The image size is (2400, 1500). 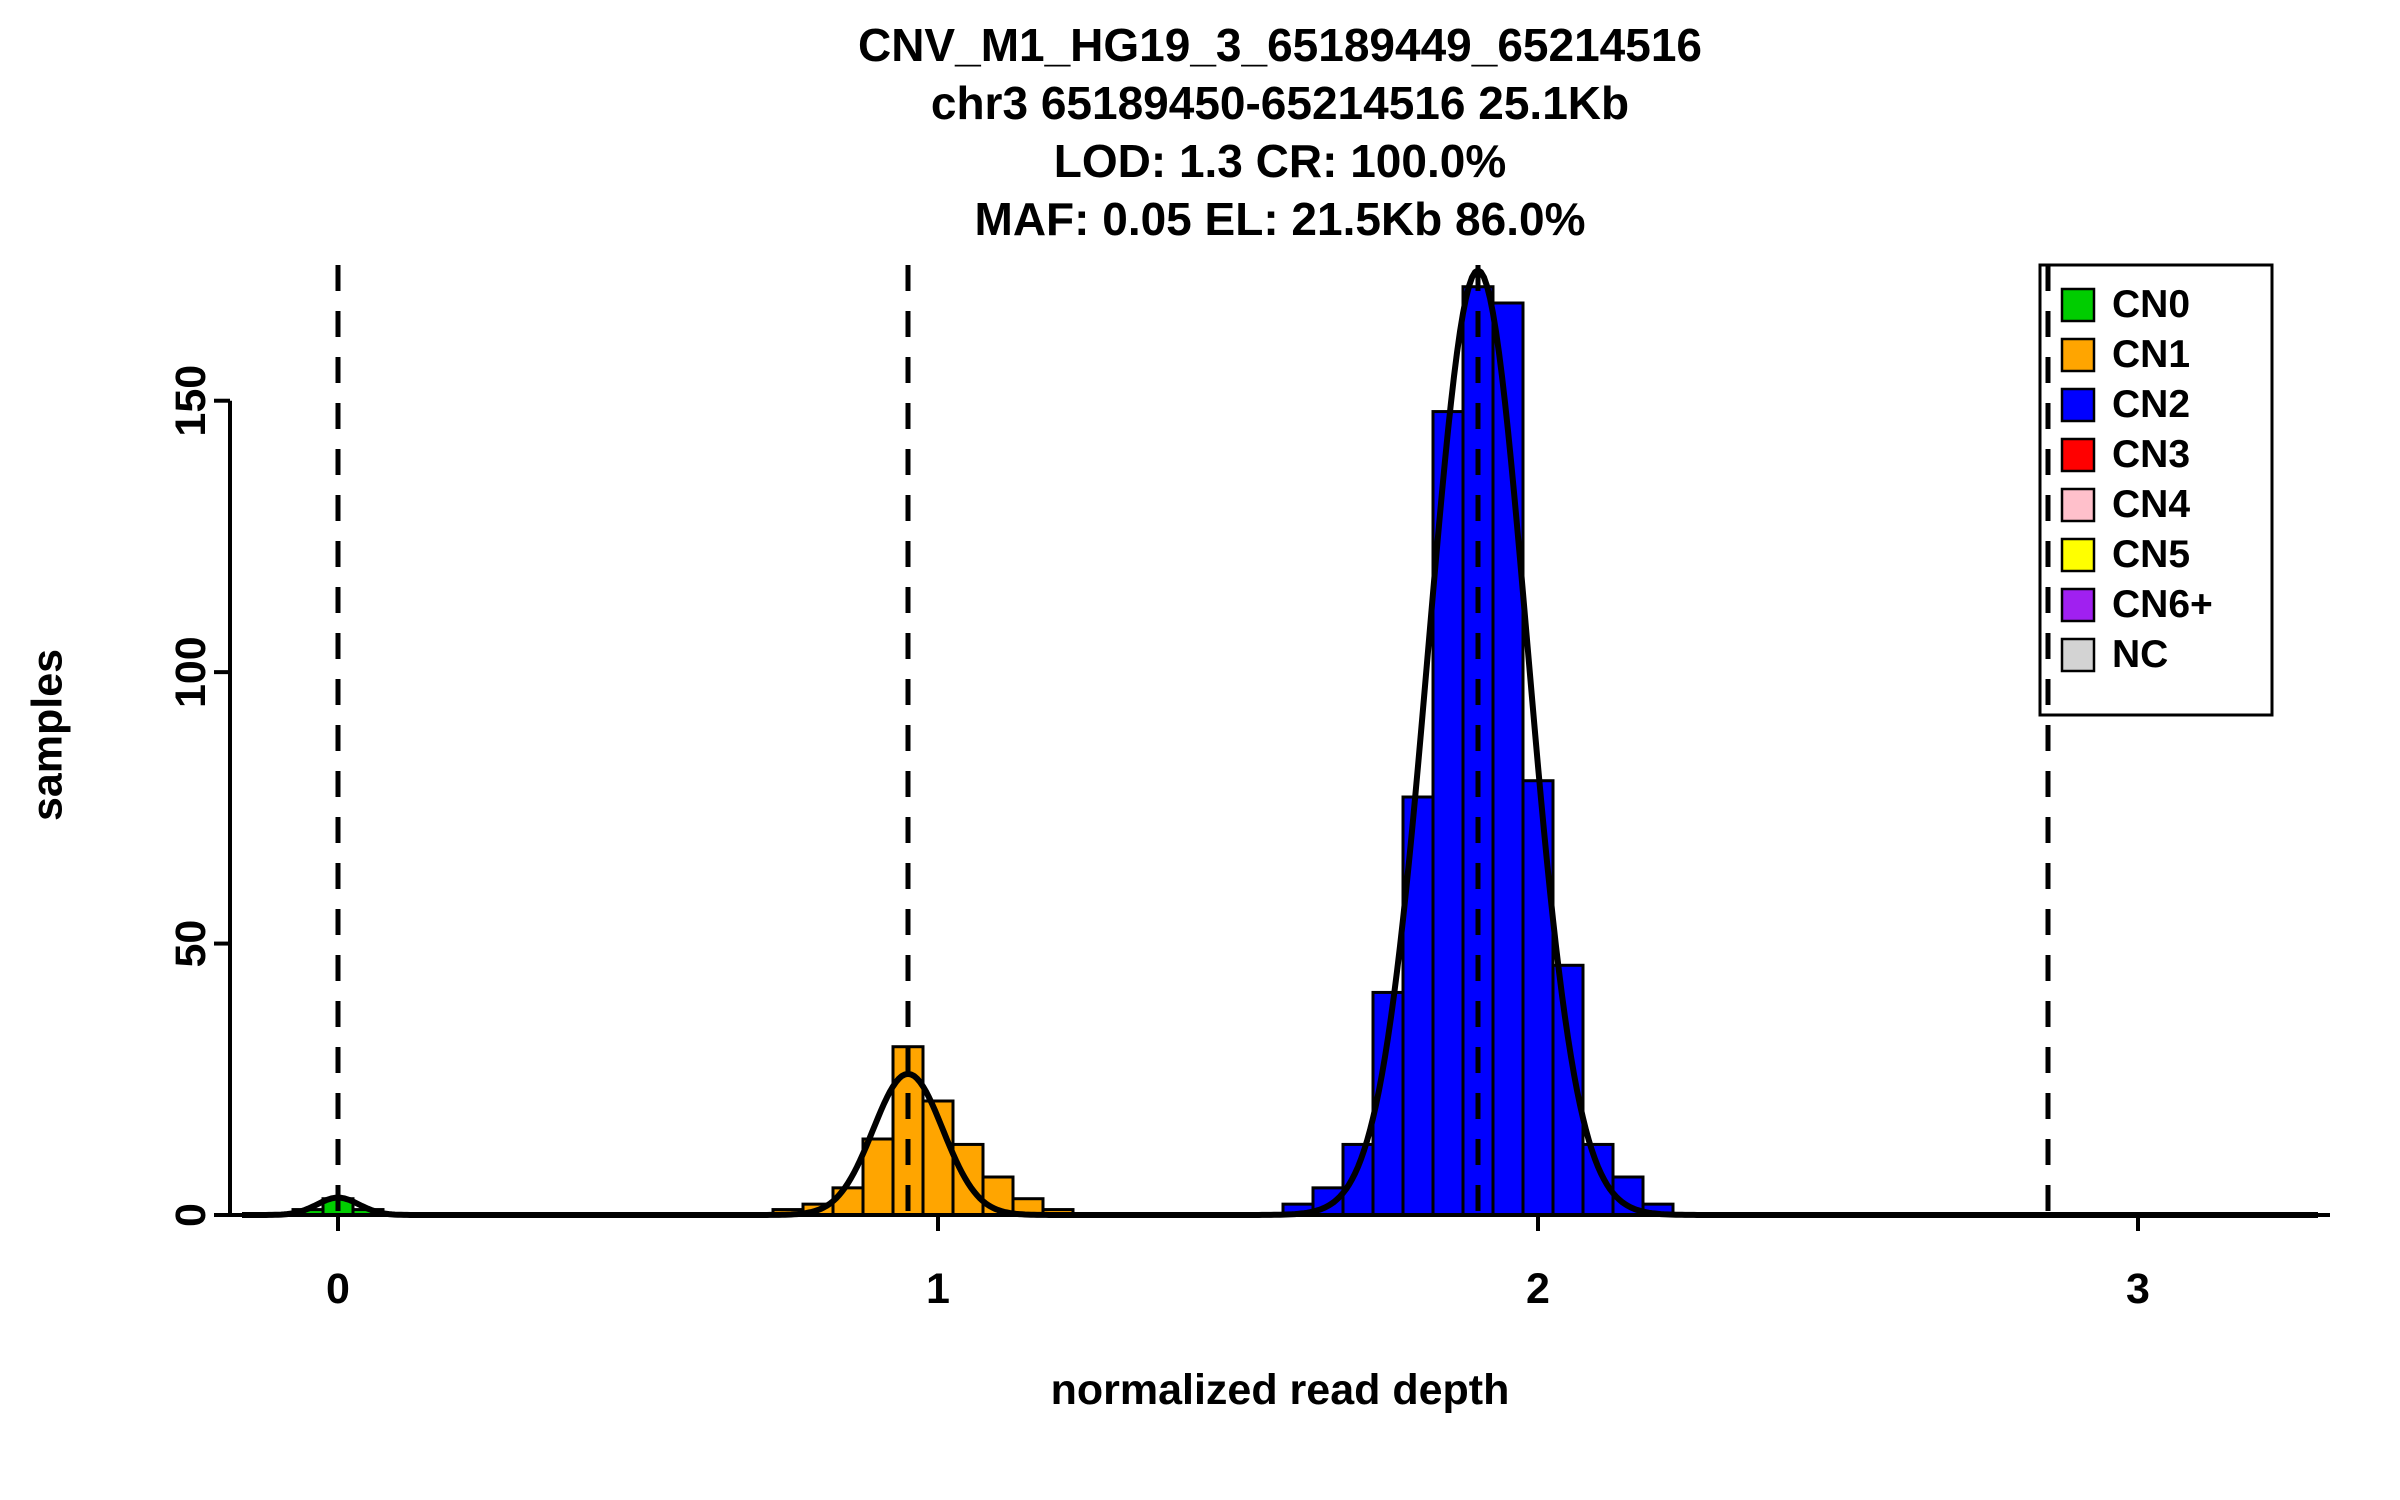 What do you see at coordinates (2151, 554) in the screenshot?
I see `legend-label-CN5: CN5` at bounding box center [2151, 554].